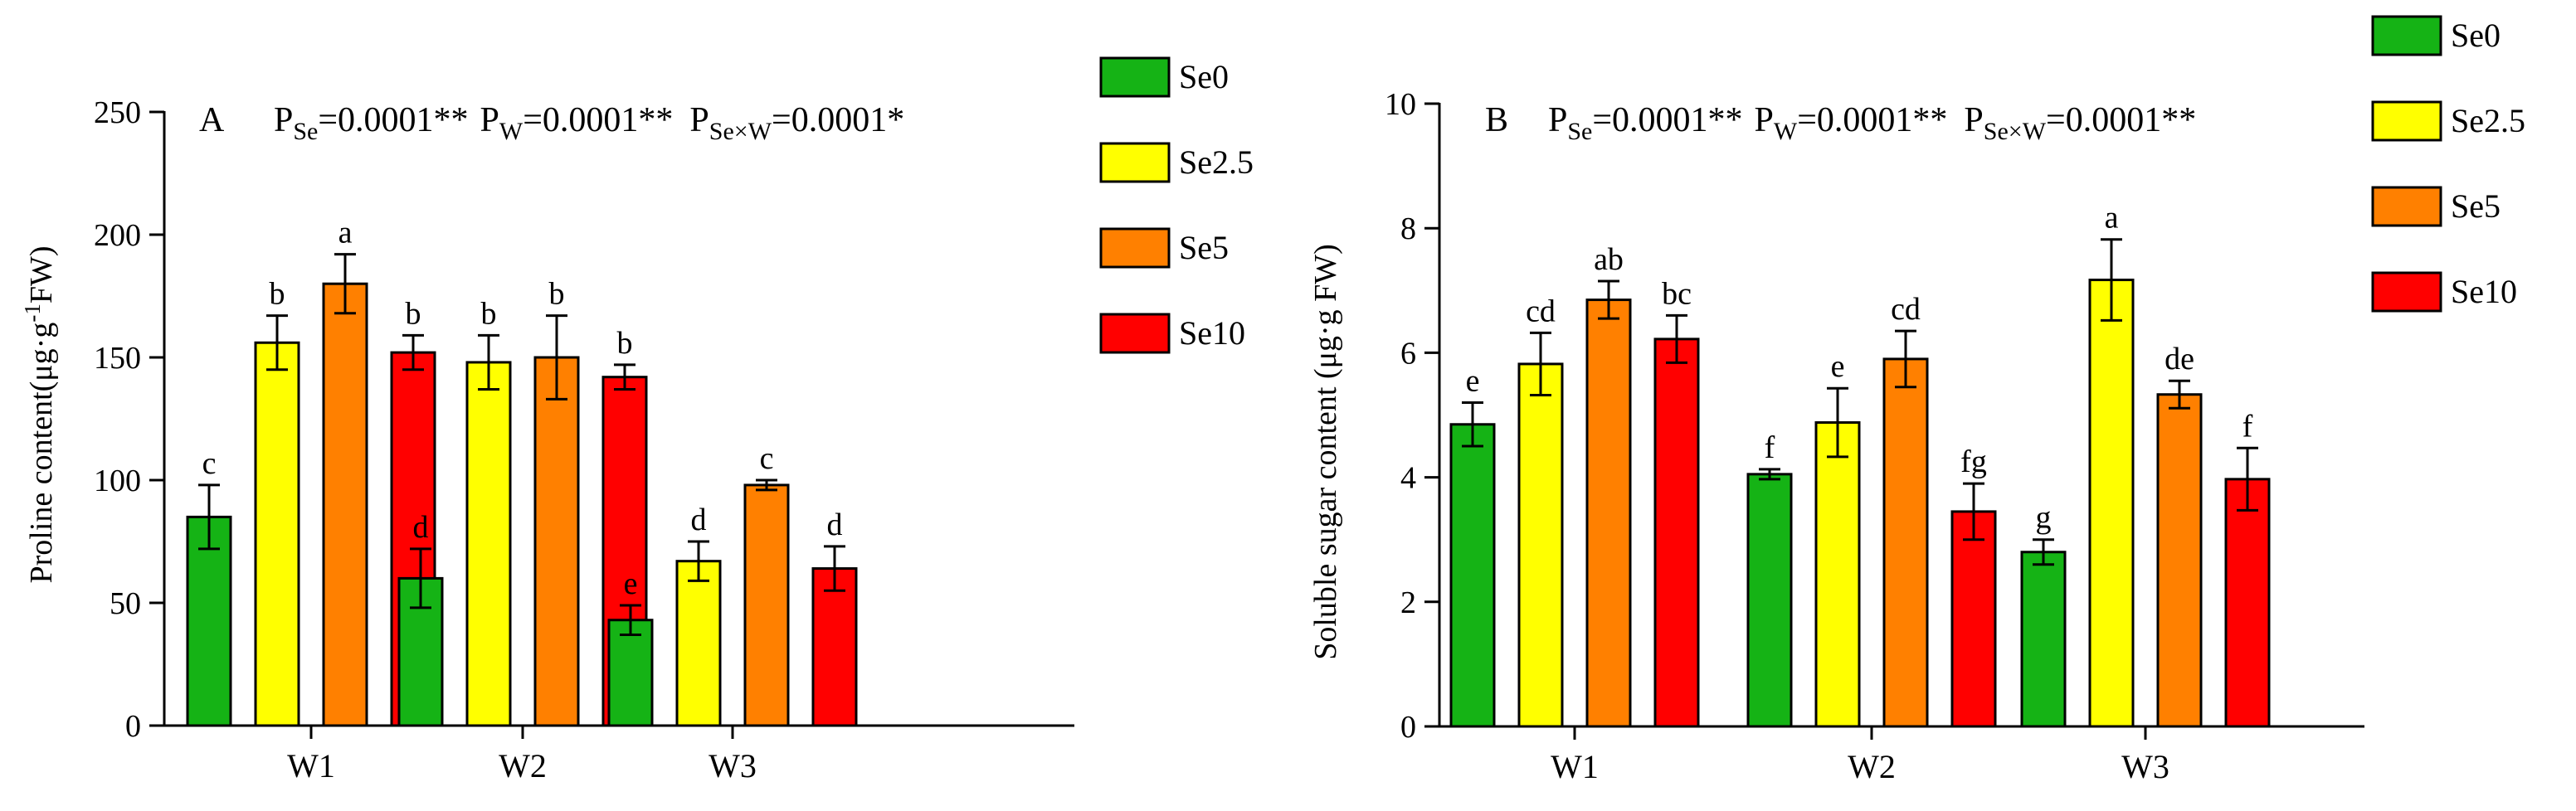 This screenshot has width=2576, height=811. What do you see at coordinates (41, 454) in the screenshot?
I see `panel-a-ylabel-main: Proline content(μg·g` at bounding box center [41, 454].